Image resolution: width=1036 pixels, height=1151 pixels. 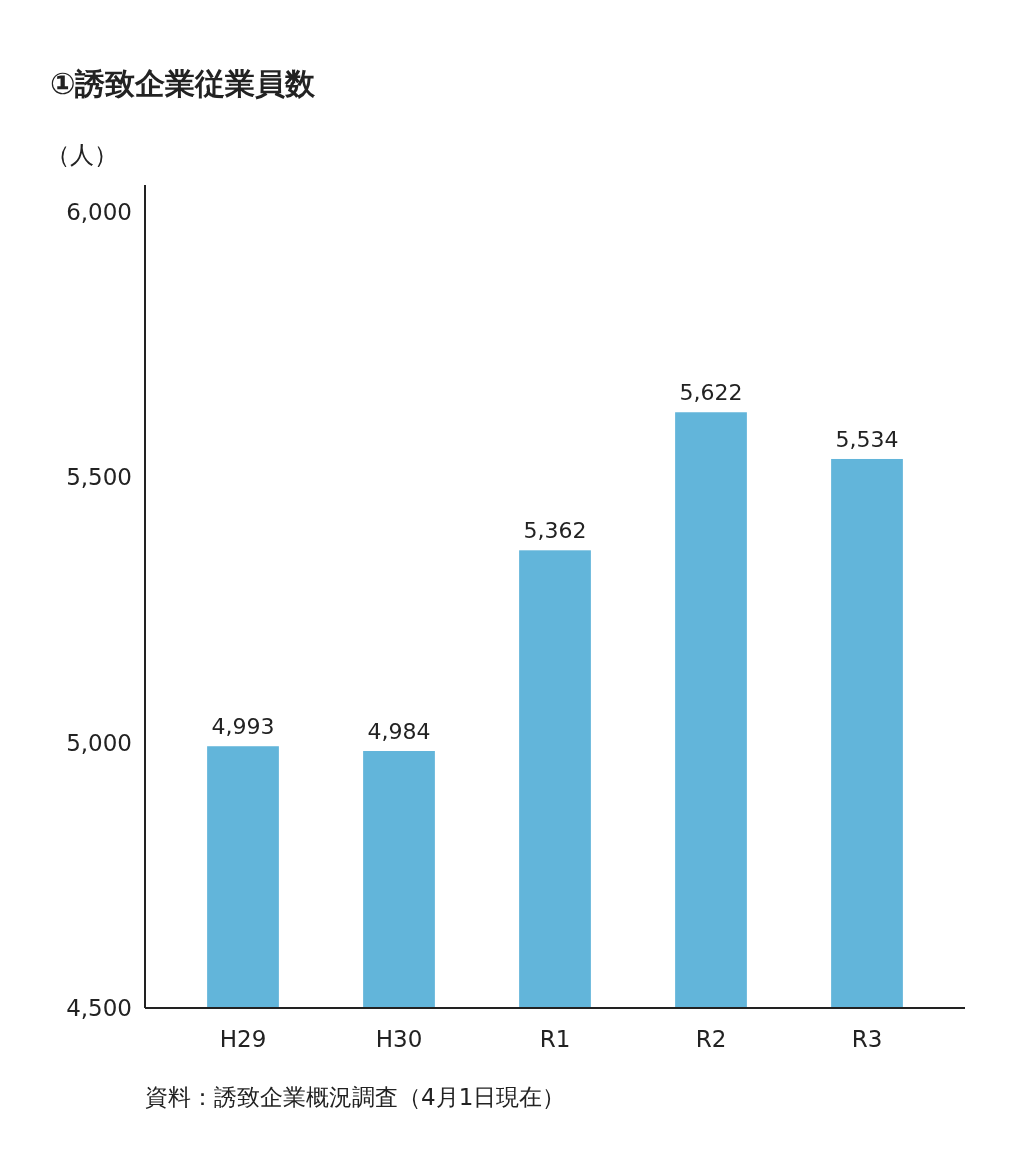 I want to click on y-tick-label: 6,000, so click(x=99, y=211).